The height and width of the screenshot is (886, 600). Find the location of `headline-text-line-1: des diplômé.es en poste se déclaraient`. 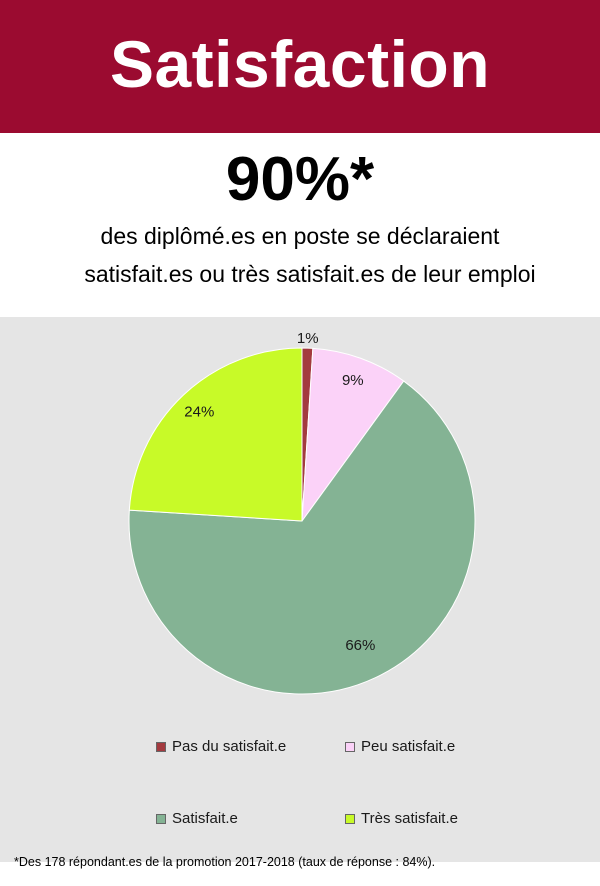

headline-text-line-1: des diplômé.es en poste se déclaraient is located at coordinates (300, 236).